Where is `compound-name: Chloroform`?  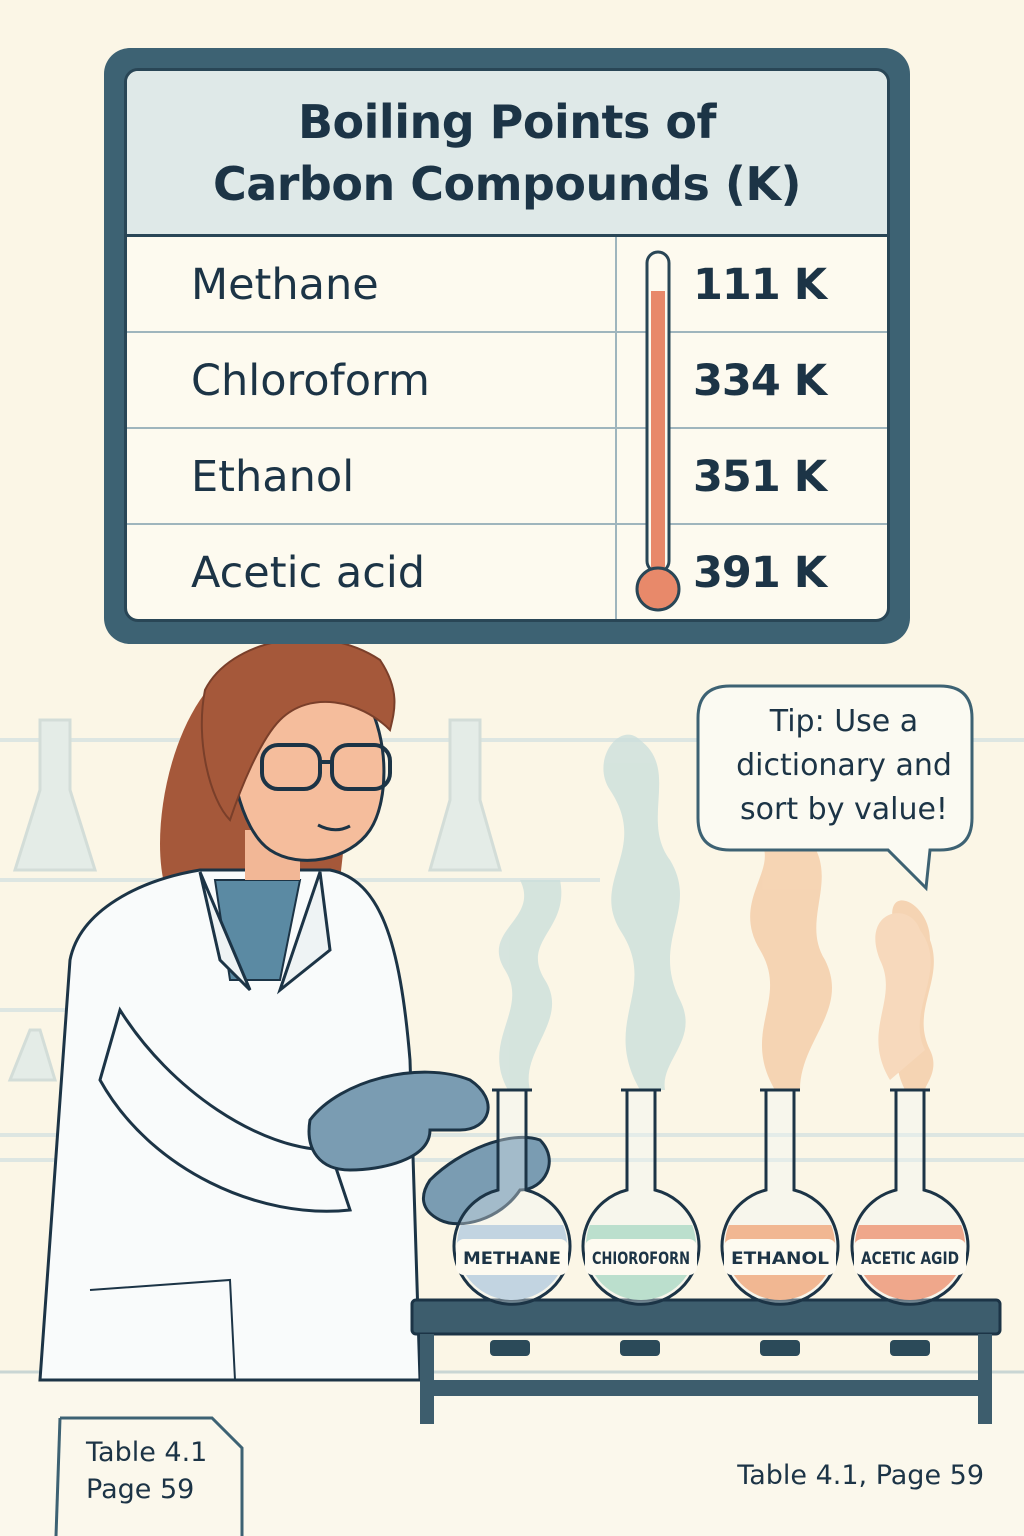
compound-name: Chloroform is located at coordinates (310, 381).